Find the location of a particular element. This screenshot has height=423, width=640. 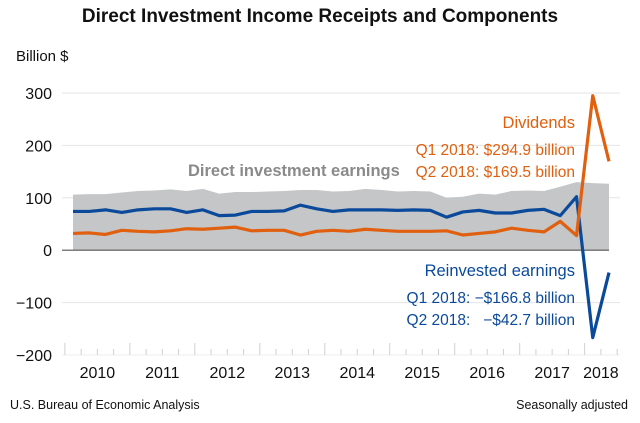

dividends-q2-label: Q2 2018: $169.5 billion is located at coordinates (495, 172).